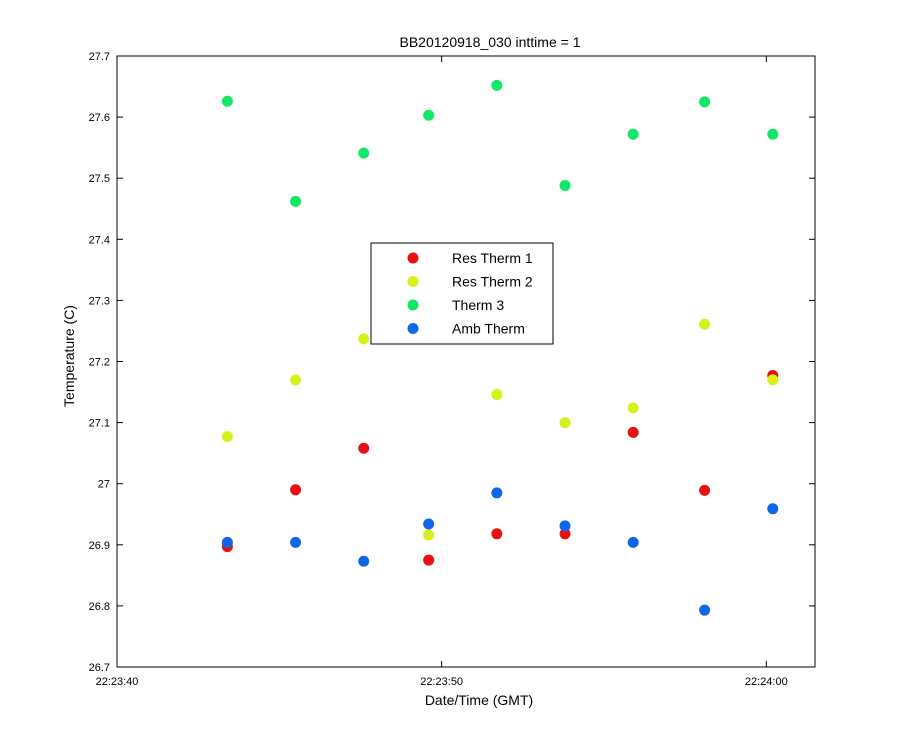  What do you see at coordinates (99, 179) in the screenshot?
I see `y-tick-label: 27.5` at bounding box center [99, 179].